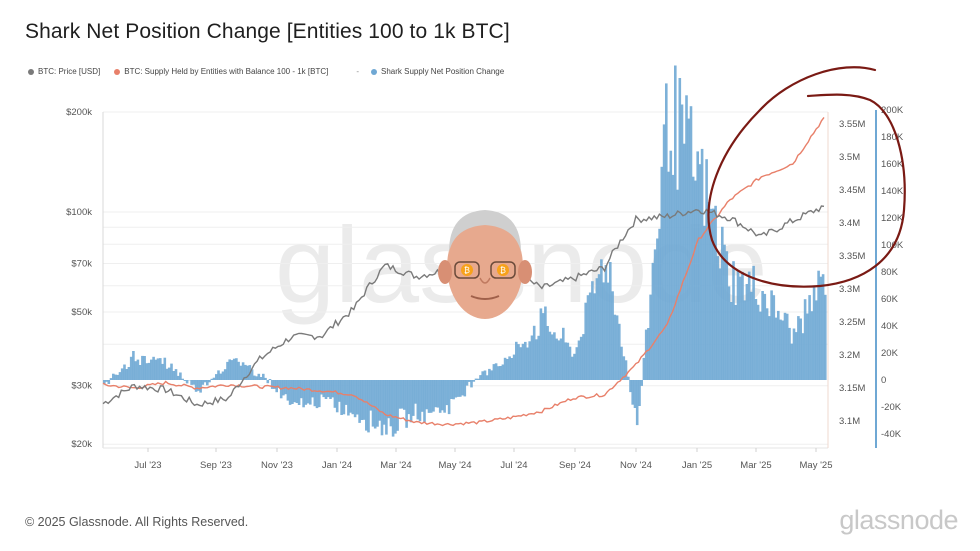 The height and width of the screenshot is (551, 980). I want to click on date-tick-label: May '25, so click(816, 465).